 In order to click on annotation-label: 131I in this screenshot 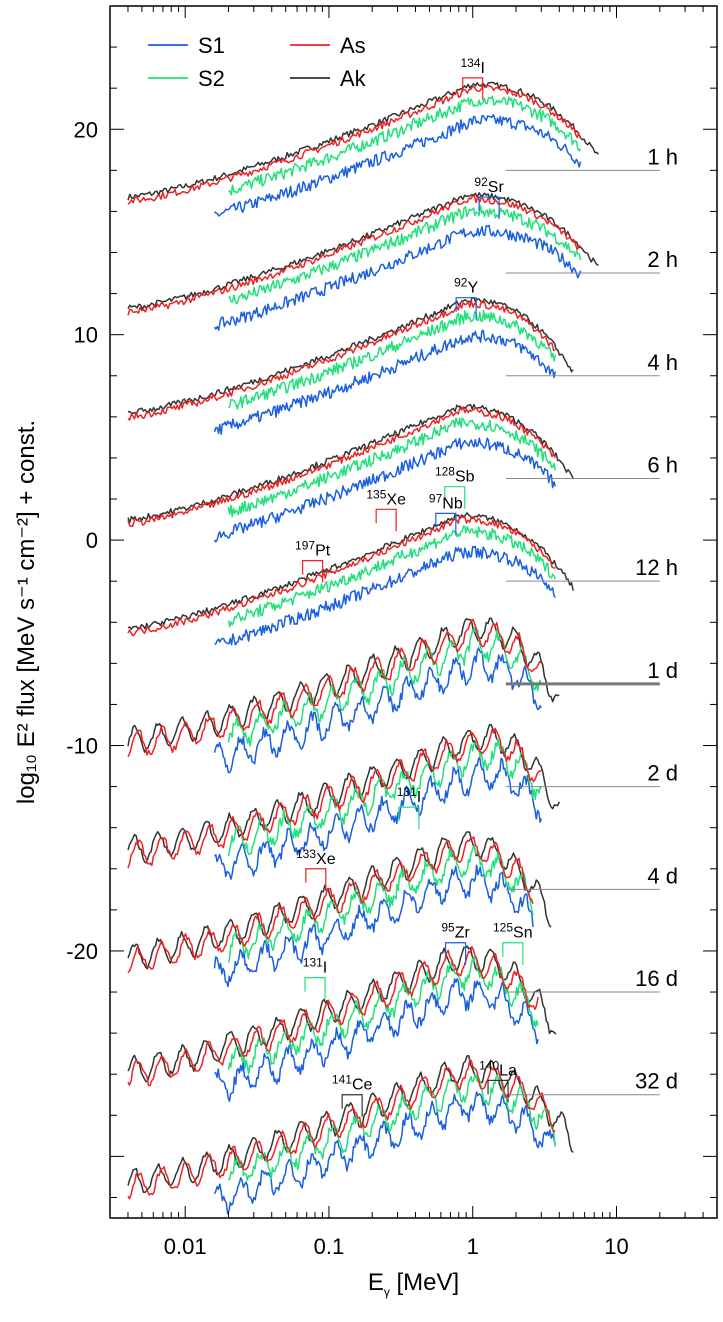, I will do `click(315, 966)`.